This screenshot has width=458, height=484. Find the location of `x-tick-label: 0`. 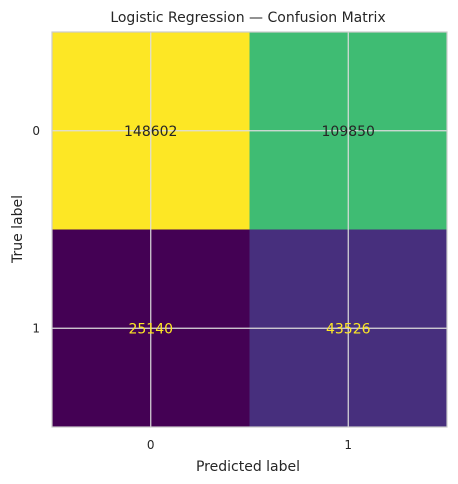

x-tick-label: 0 is located at coordinates (151, 445).